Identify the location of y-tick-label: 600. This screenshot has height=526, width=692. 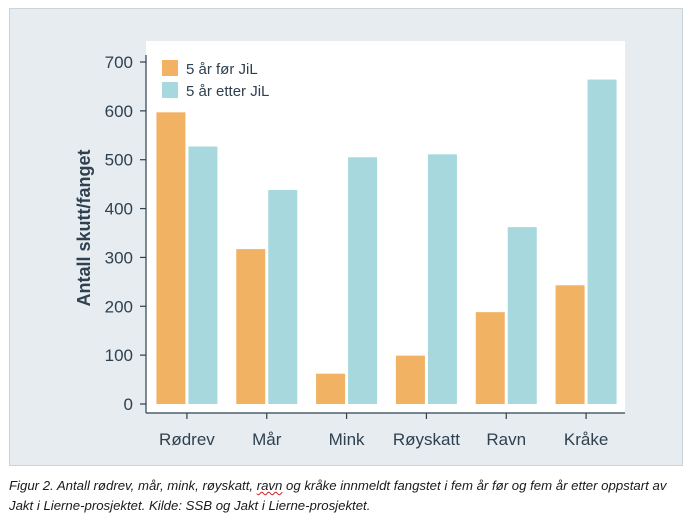
(119, 111).